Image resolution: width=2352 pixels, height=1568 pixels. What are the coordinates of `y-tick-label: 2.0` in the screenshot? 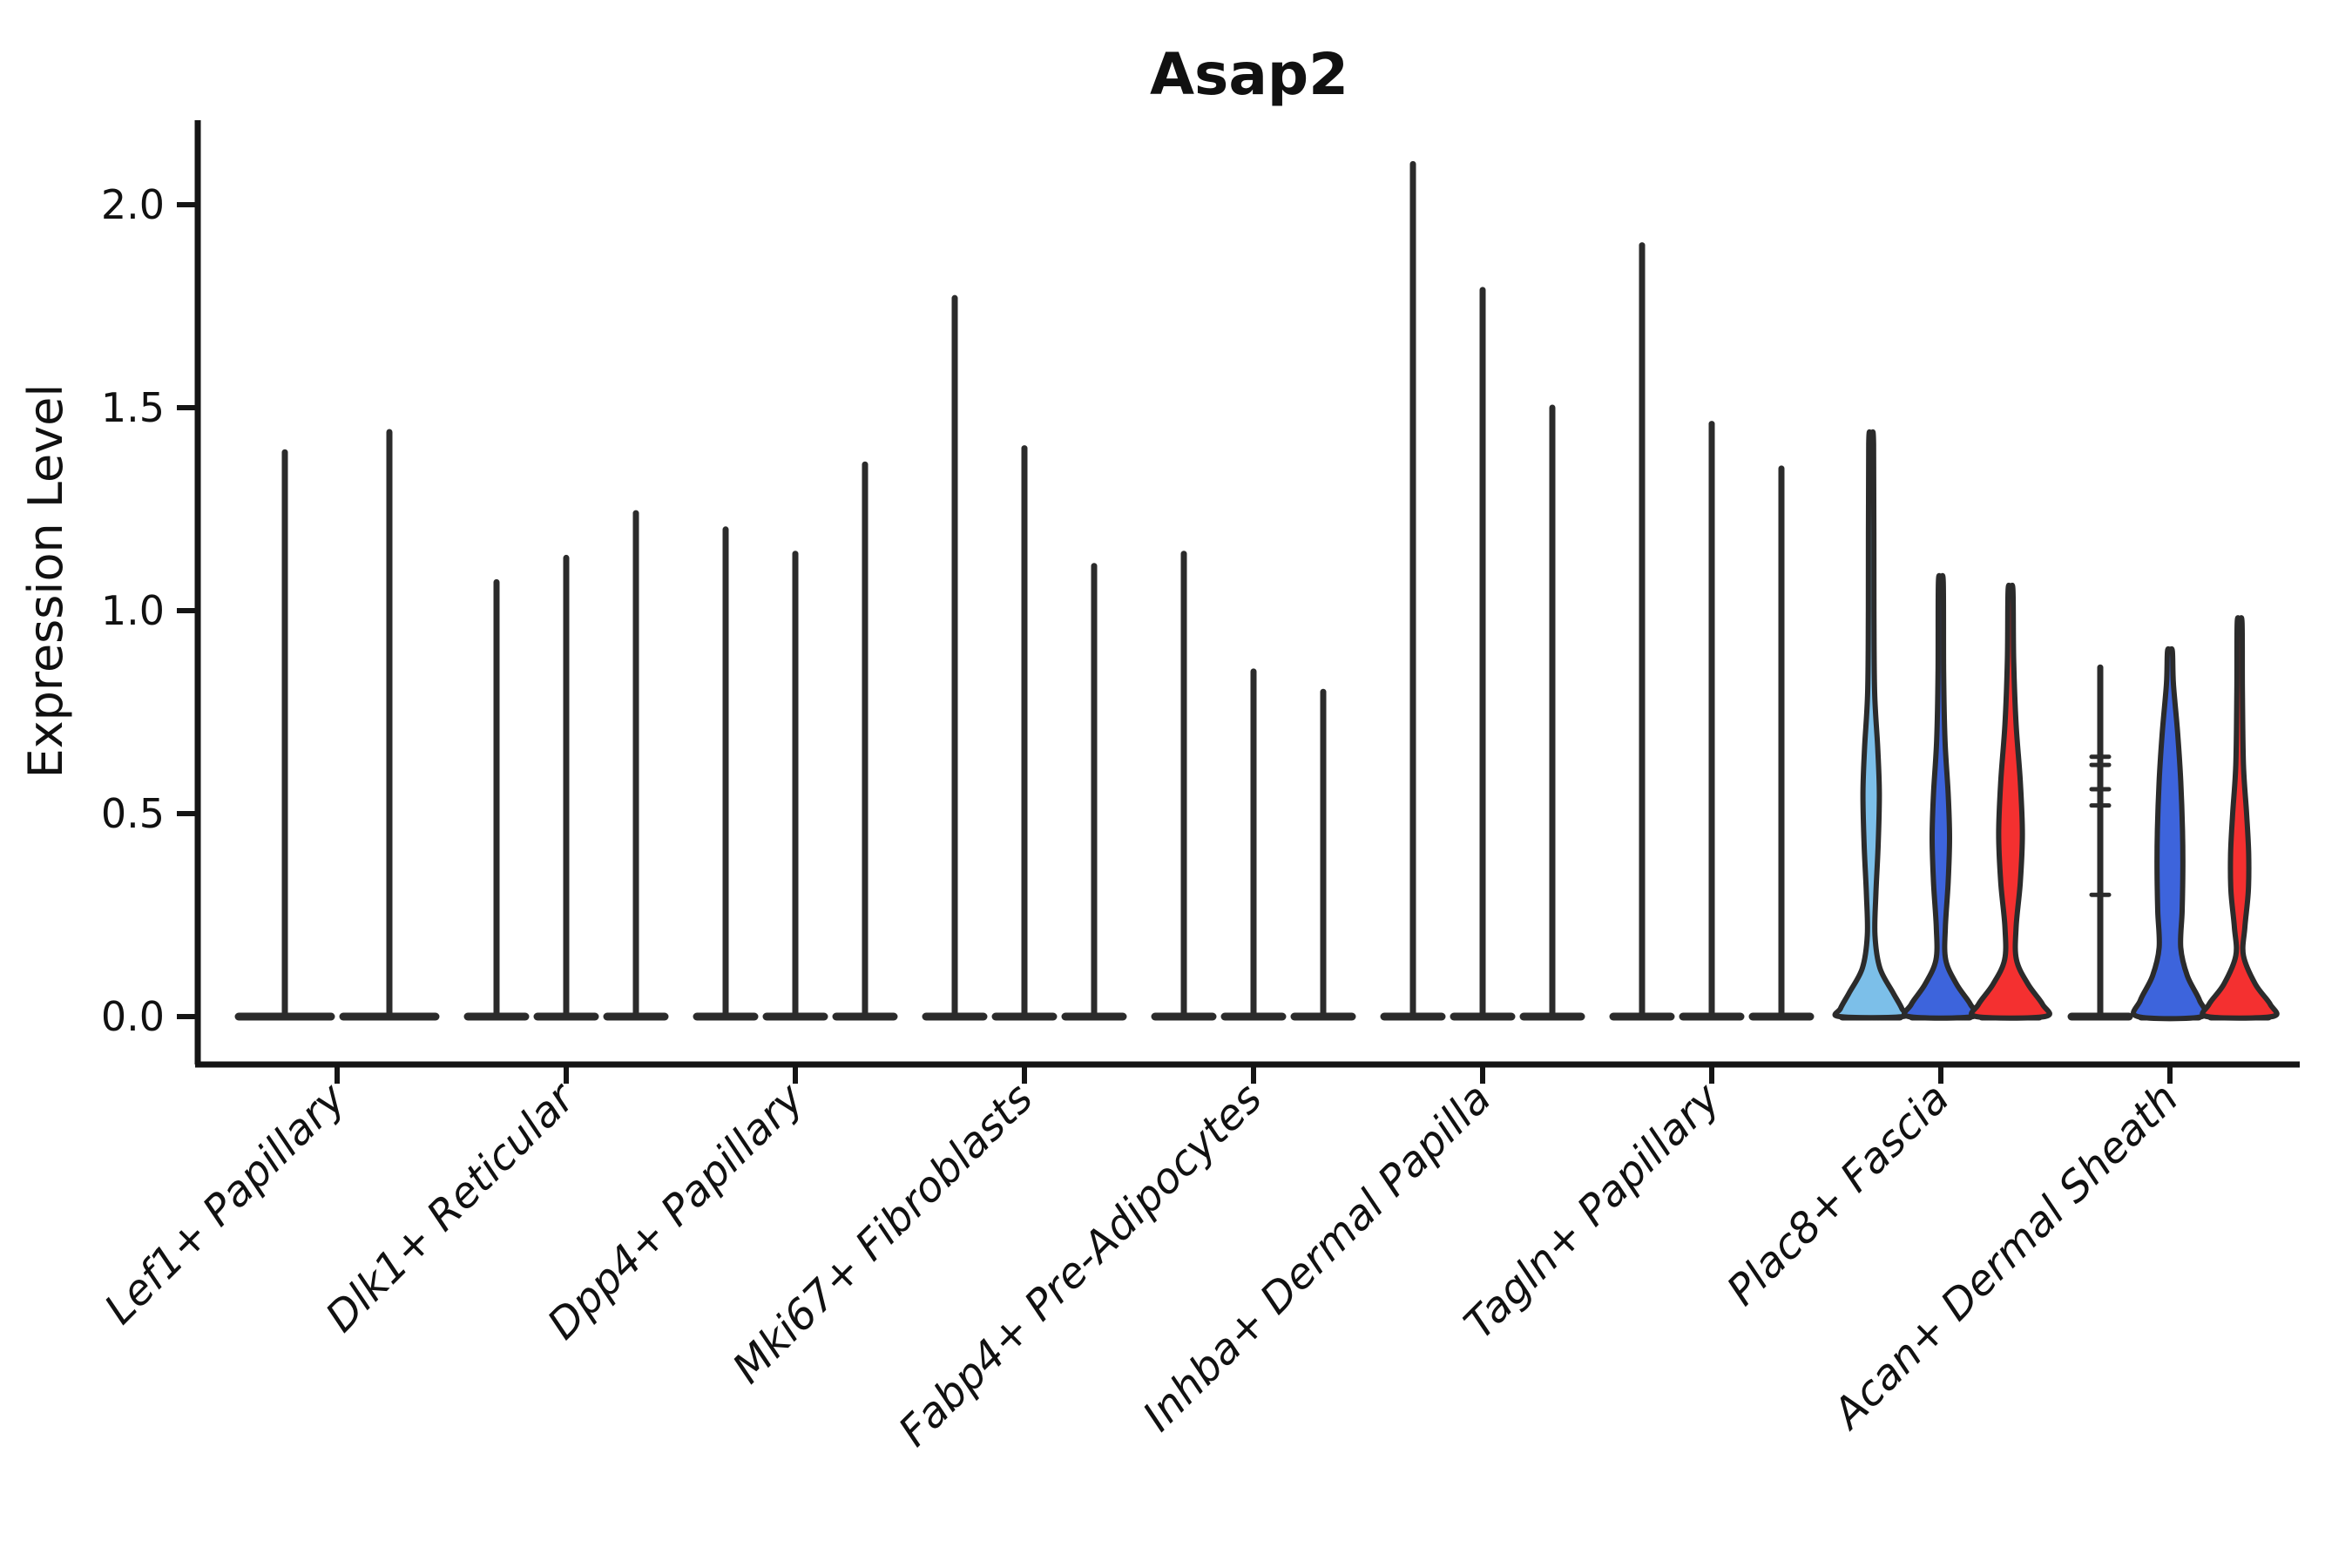 It's located at (133, 204).